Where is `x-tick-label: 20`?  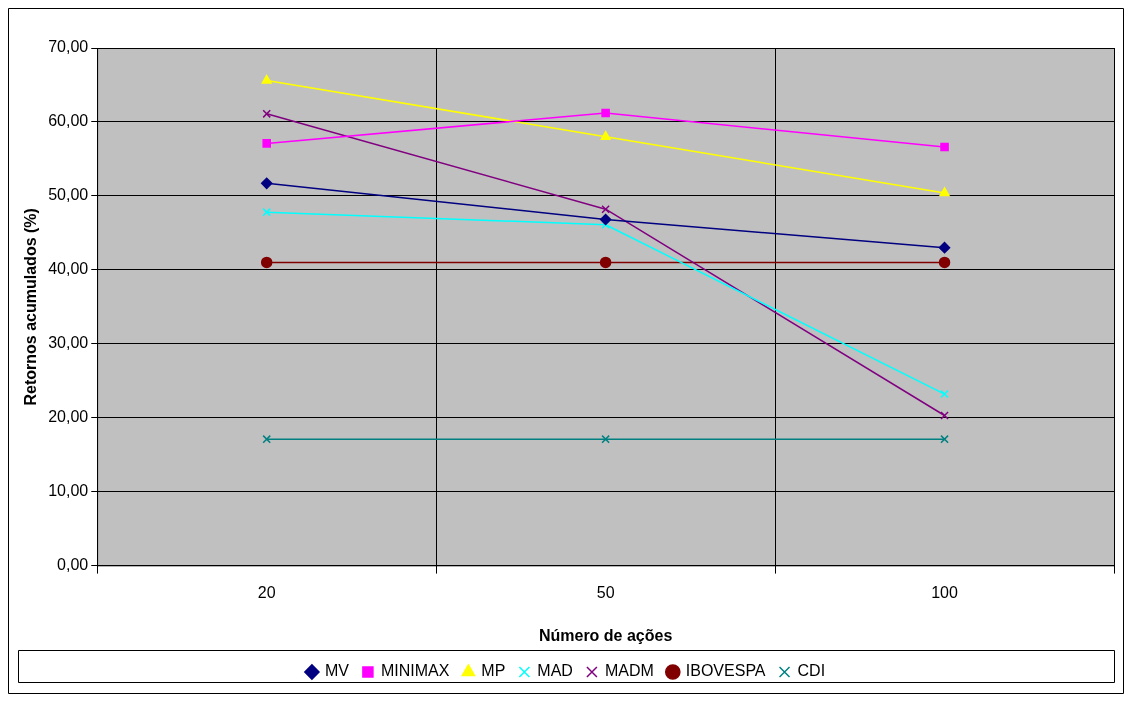 x-tick-label: 20 is located at coordinates (266, 592).